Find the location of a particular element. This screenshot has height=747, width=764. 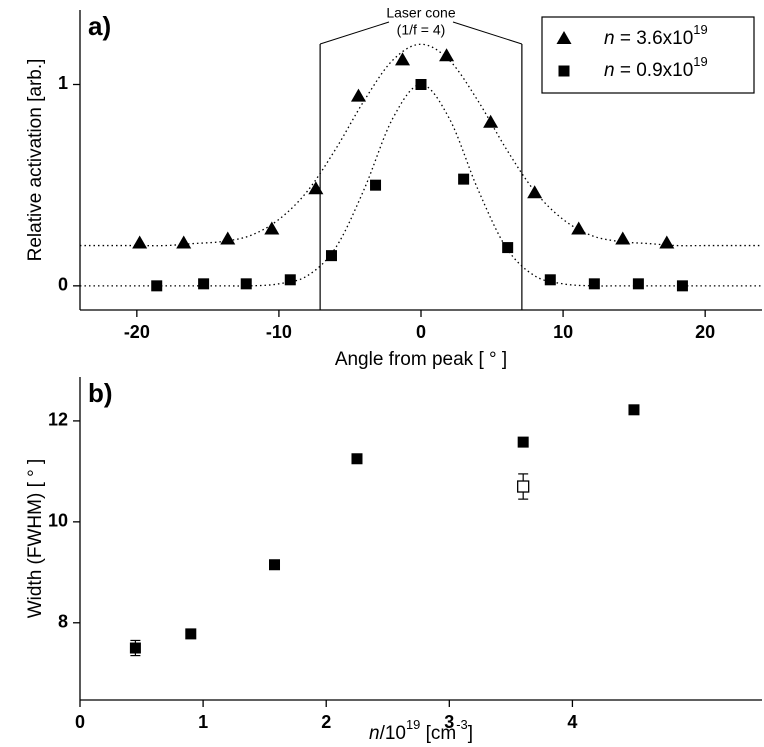

text-part: [cm is located at coordinates (438, 733).